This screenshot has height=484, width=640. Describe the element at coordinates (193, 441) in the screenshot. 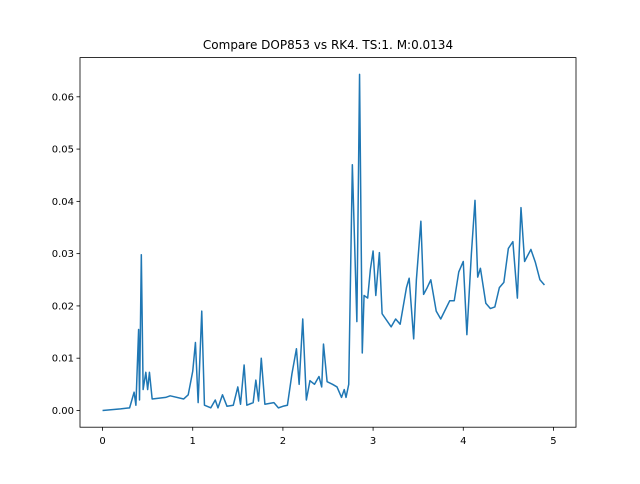

I see `x-tick-label: 1` at that location.